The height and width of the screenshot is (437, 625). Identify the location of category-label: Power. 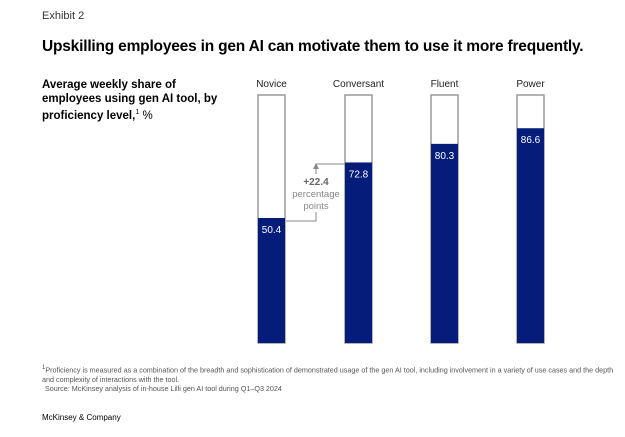
(530, 84).